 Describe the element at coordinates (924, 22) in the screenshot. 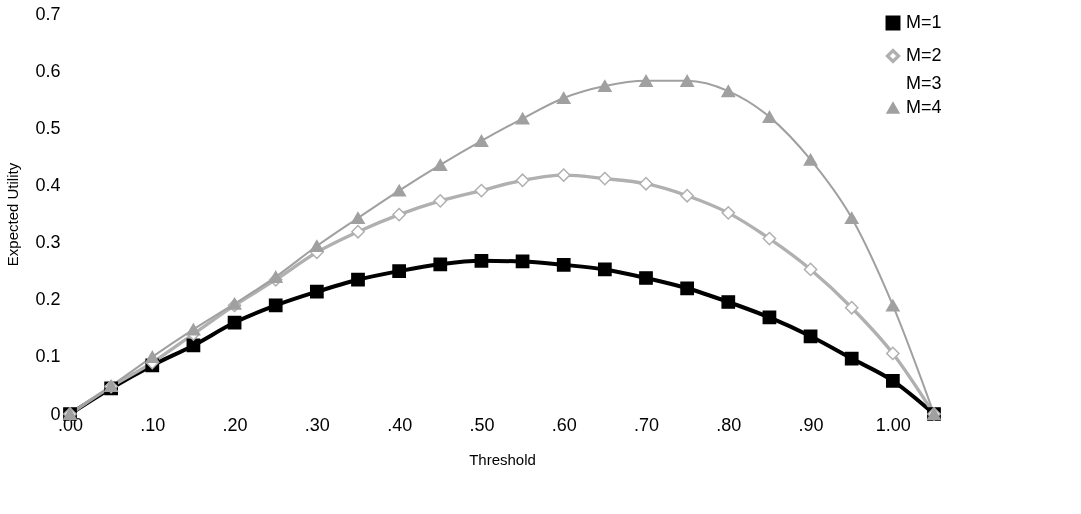

I see `legend-label: M=1` at that location.